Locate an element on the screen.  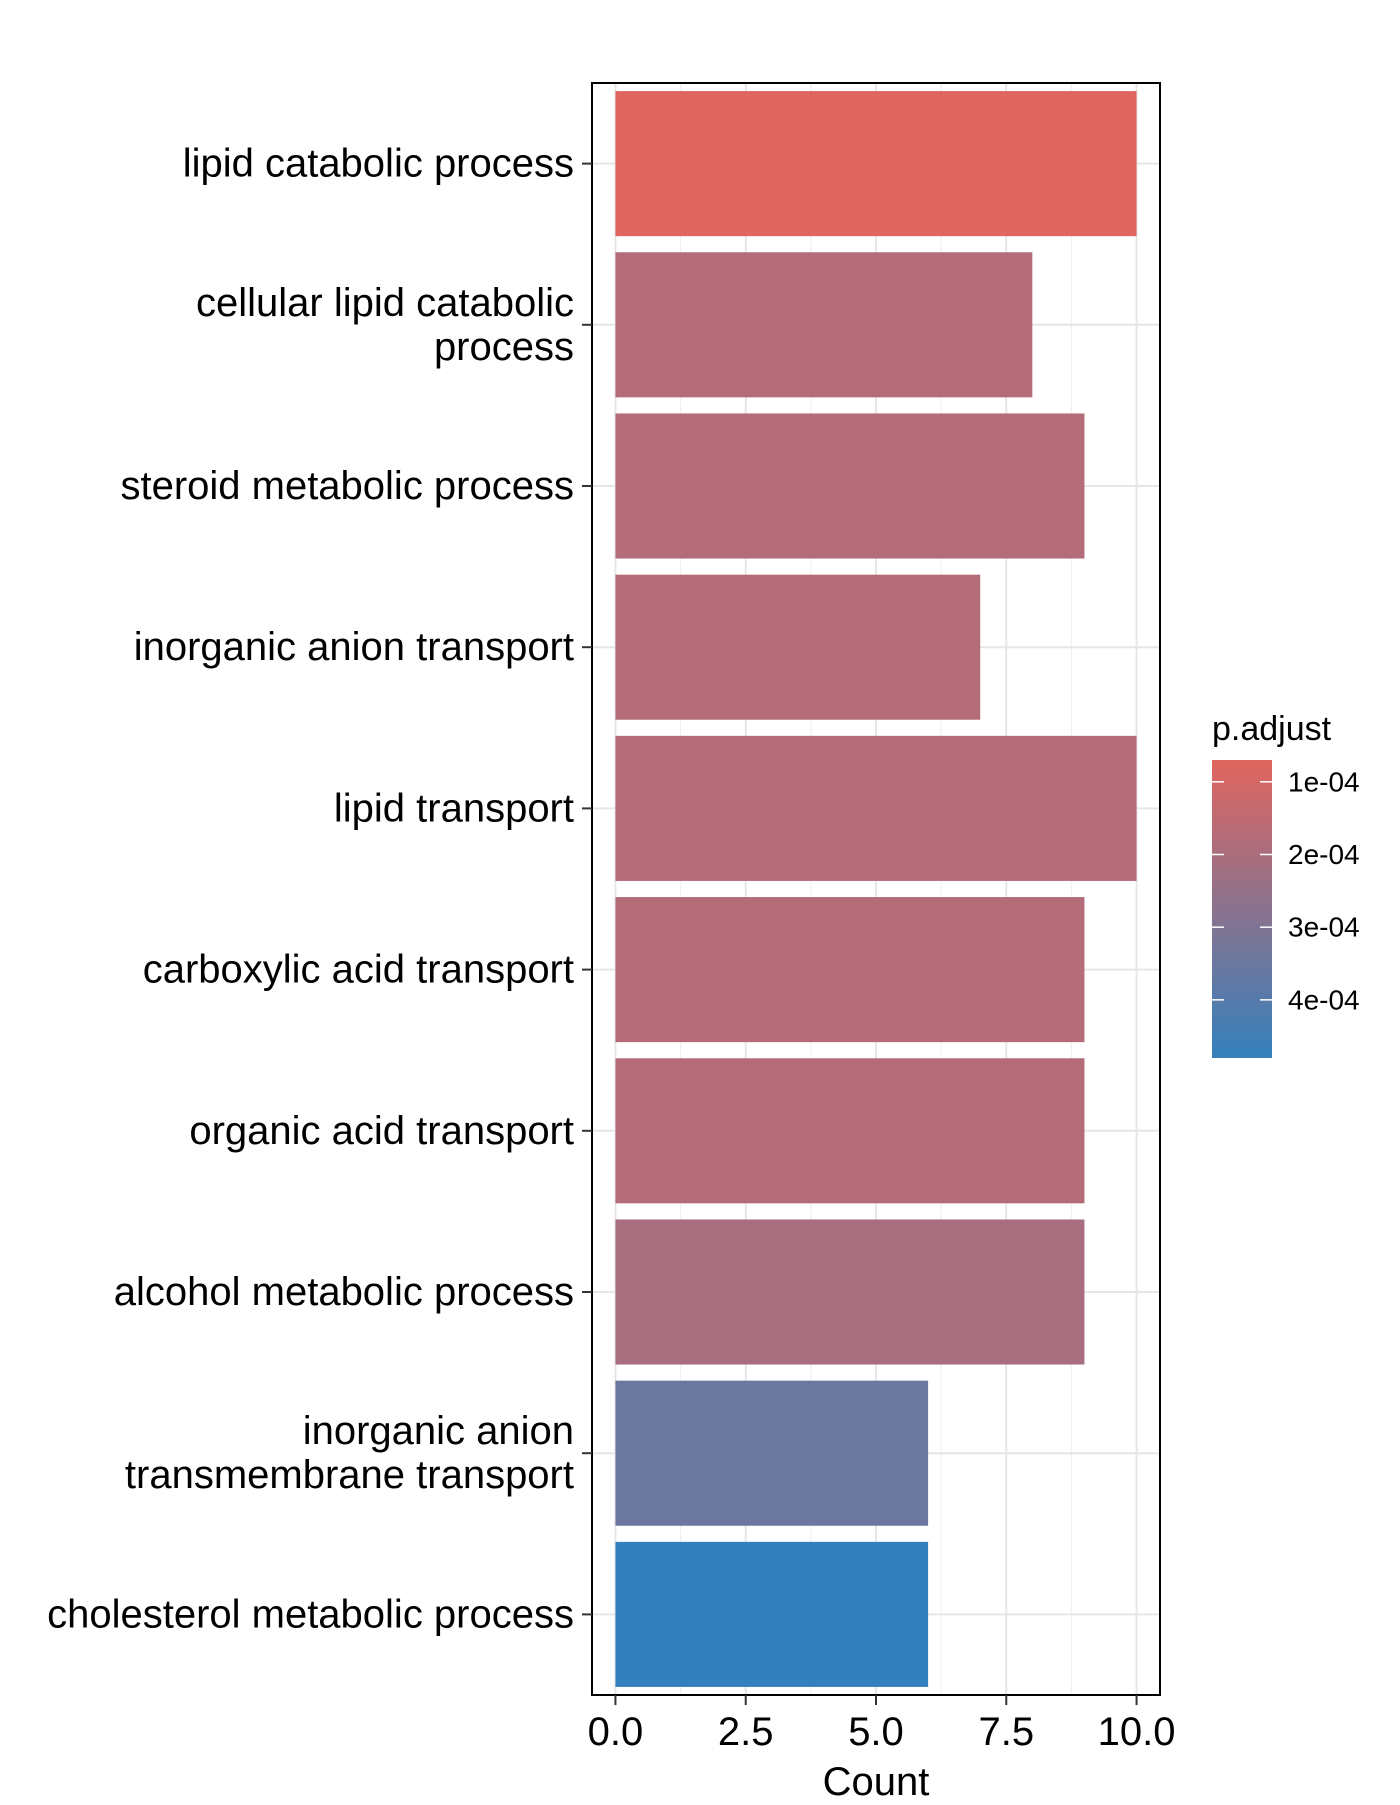
legend-label: 2e-04 is located at coordinates (1324, 854).